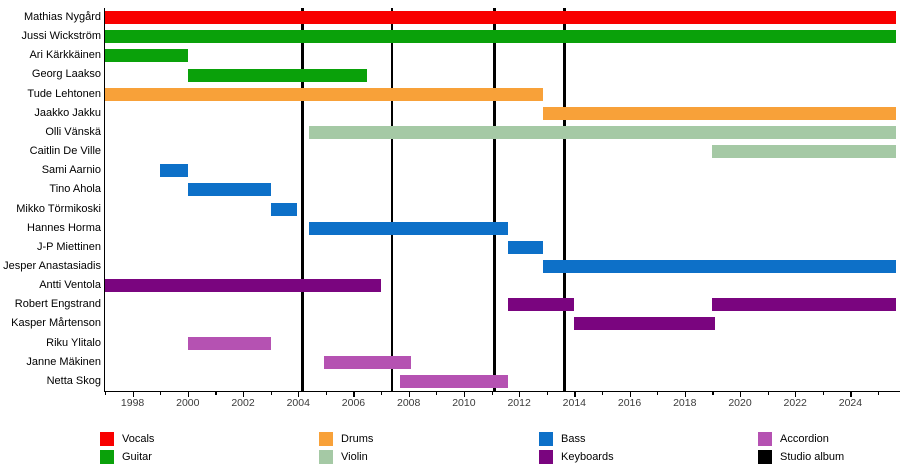  What do you see at coordinates (73, 342) in the screenshot?
I see `member-name-label: Riku Ylitalo` at bounding box center [73, 342].